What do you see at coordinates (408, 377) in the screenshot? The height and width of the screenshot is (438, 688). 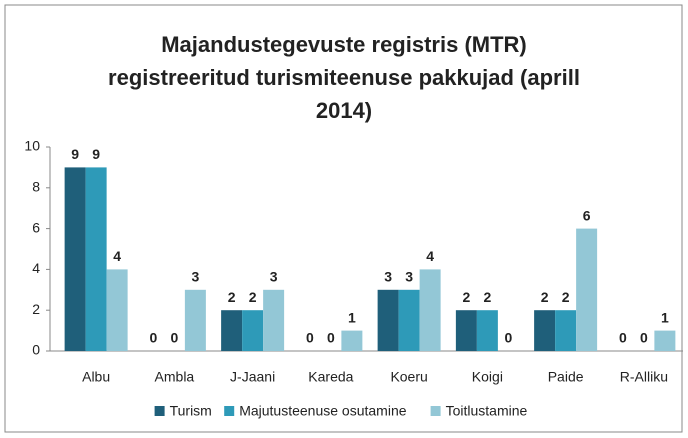 I see `x-tick-label: Koeru` at bounding box center [408, 377].